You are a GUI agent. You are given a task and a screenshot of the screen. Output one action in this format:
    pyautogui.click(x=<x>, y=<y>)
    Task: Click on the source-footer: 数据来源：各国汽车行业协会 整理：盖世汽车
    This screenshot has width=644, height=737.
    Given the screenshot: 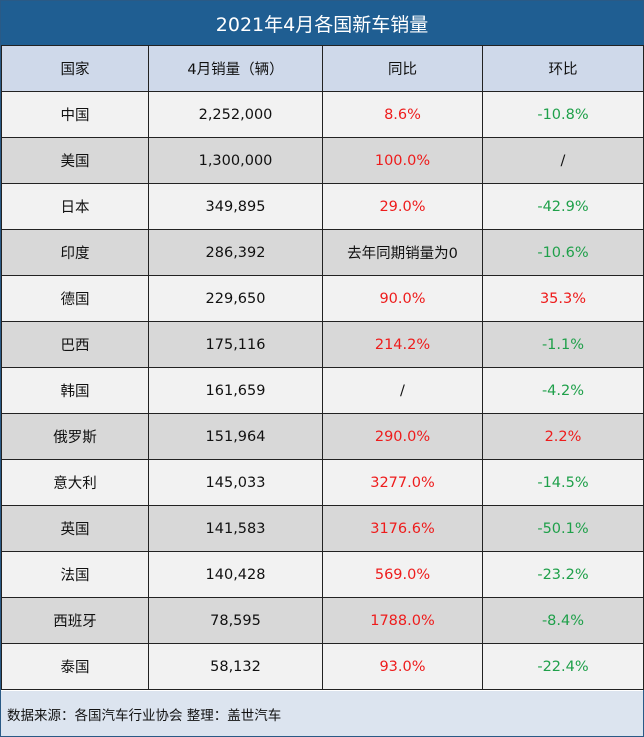 What is the action you would take?
    pyautogui.click(x=322, y=713)
    